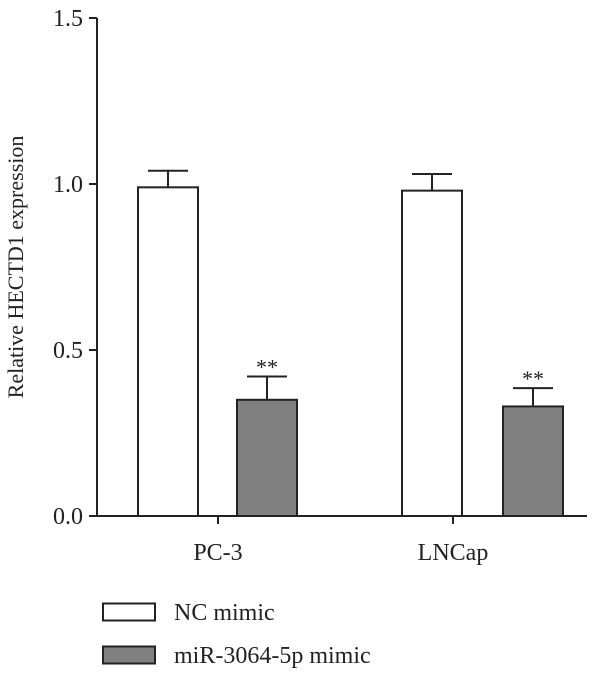  Describe the element at coordinates (272, 656) in the screenshot. I see `legend-label: miR-3064-5p mimic` at that location.